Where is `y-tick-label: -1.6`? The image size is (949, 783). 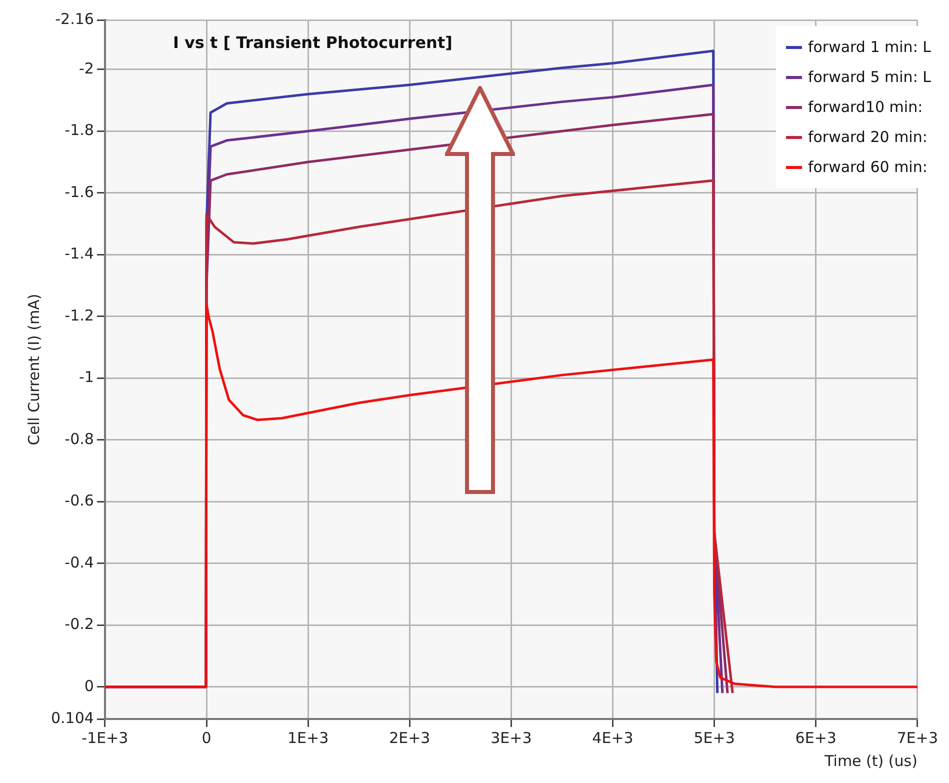 y-tick-label: -1.6 is located at coordinates (79, 191).